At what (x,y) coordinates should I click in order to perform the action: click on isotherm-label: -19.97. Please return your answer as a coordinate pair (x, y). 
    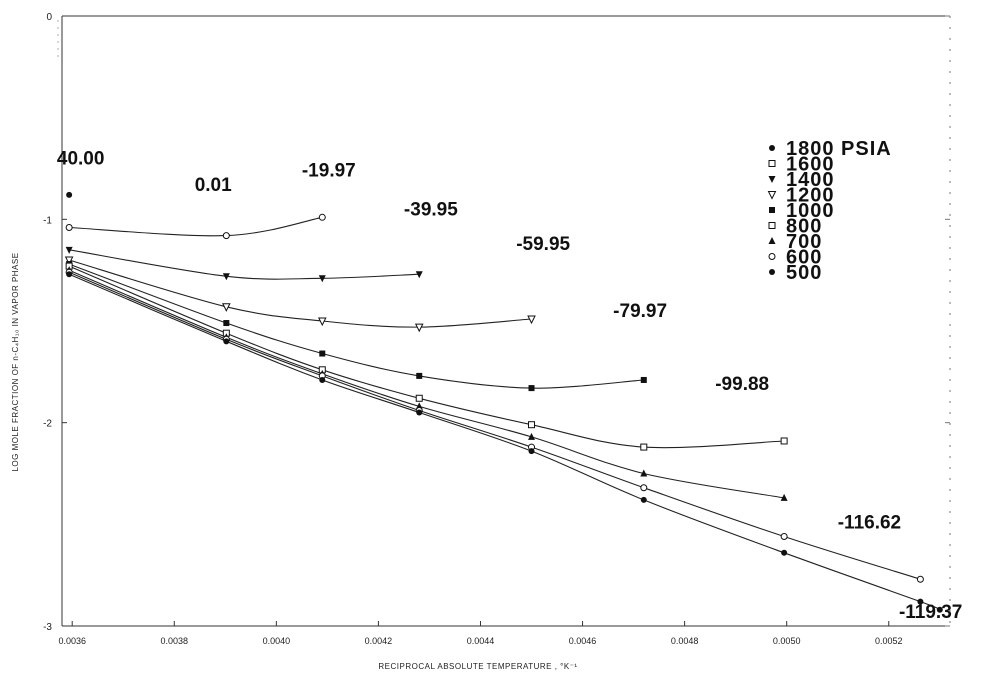
    Looking at the image, I should click on (329, 171).